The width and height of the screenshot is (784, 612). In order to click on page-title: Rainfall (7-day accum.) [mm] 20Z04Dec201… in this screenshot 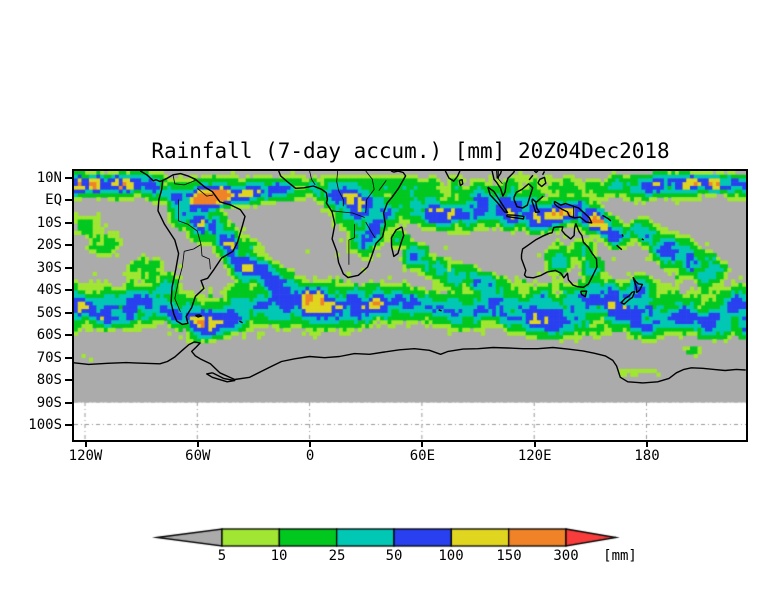, I will do `click(410, 151)`.